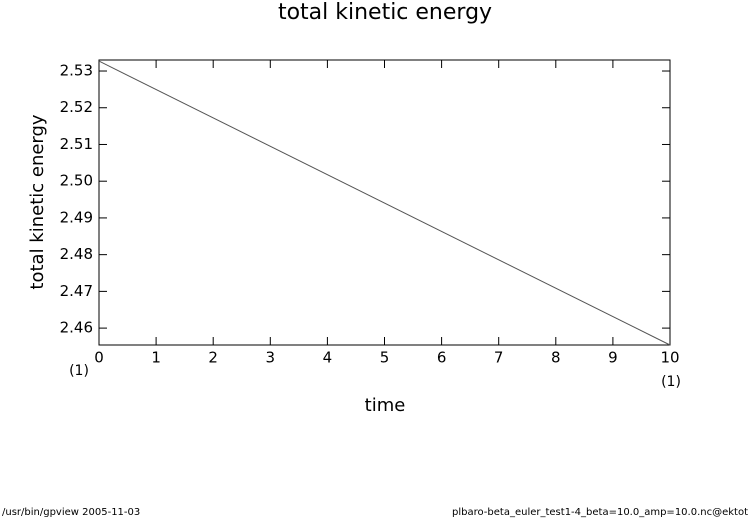  Describe the element at coordinates (76, 328) in the screenshot. I see `y-tick-label: 2.46` at that location.